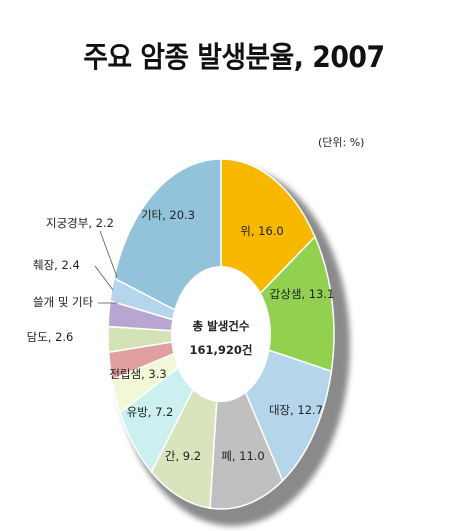  I want to click on slice-label-7: 전립샘, 3.3, so click(137, 374).